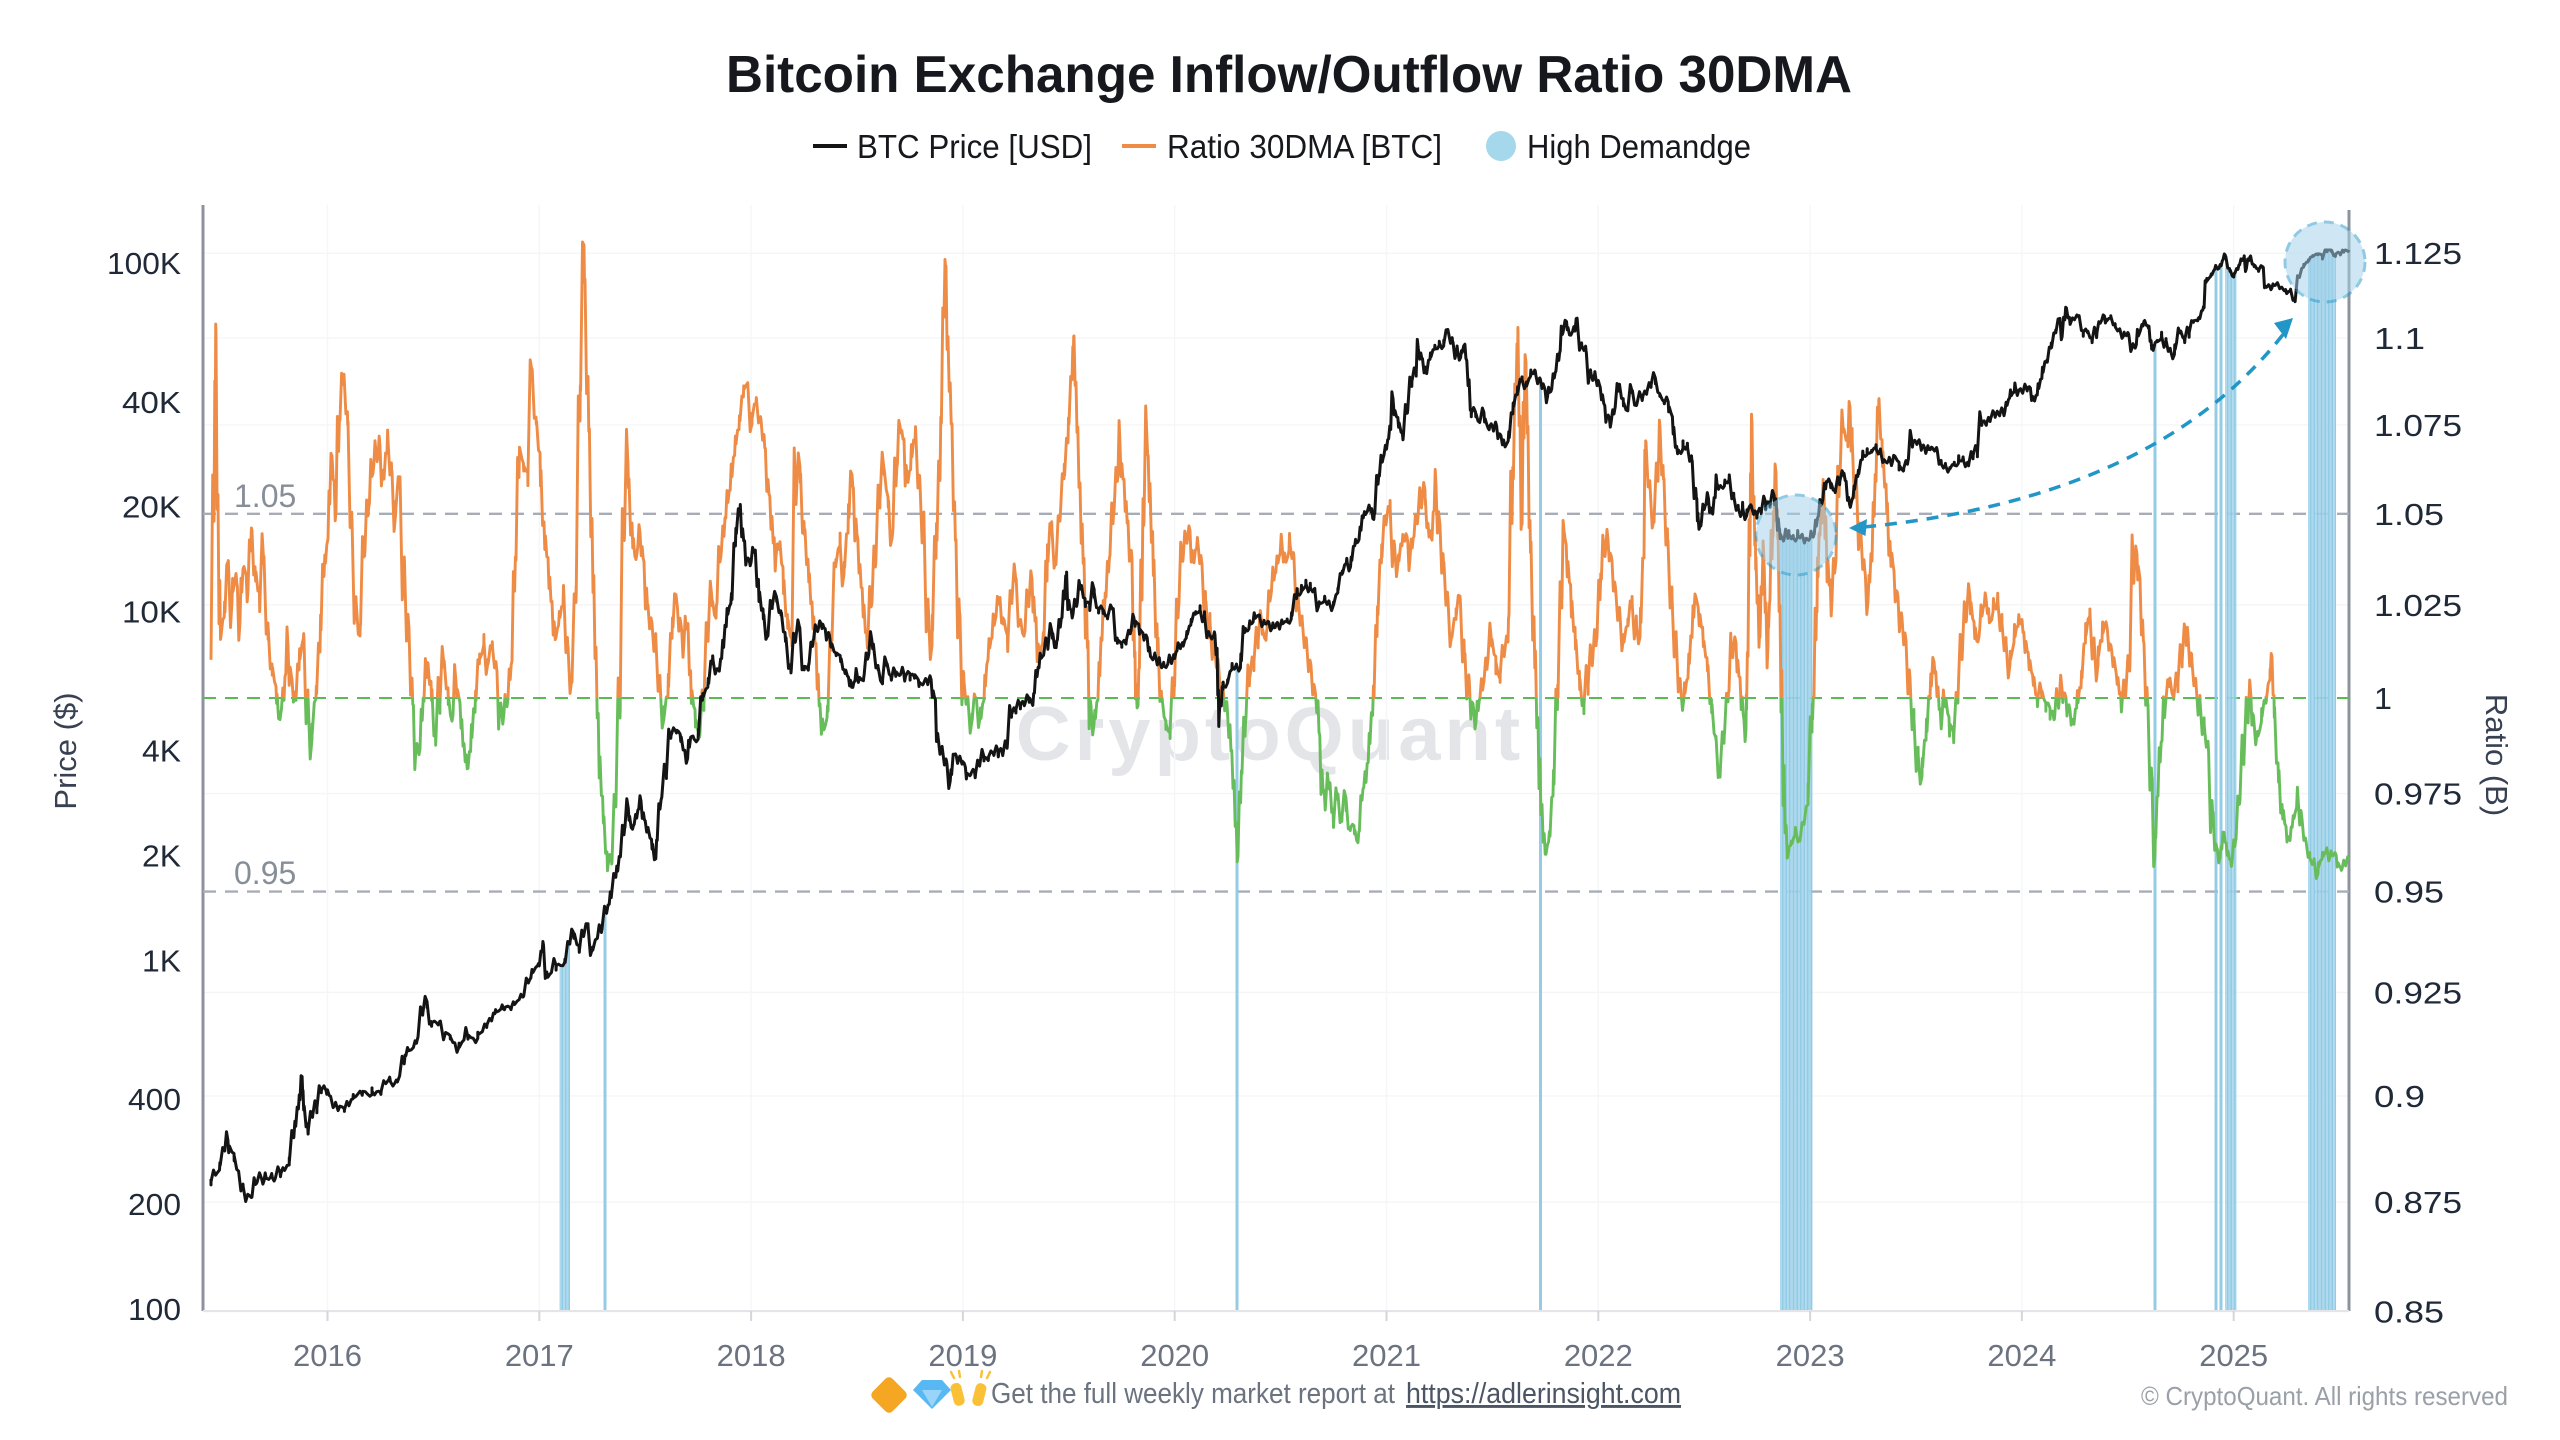 The height and width of the screenshot is (1440, 2560). I want to click on svg-text: 2018, so click(751, 1355).